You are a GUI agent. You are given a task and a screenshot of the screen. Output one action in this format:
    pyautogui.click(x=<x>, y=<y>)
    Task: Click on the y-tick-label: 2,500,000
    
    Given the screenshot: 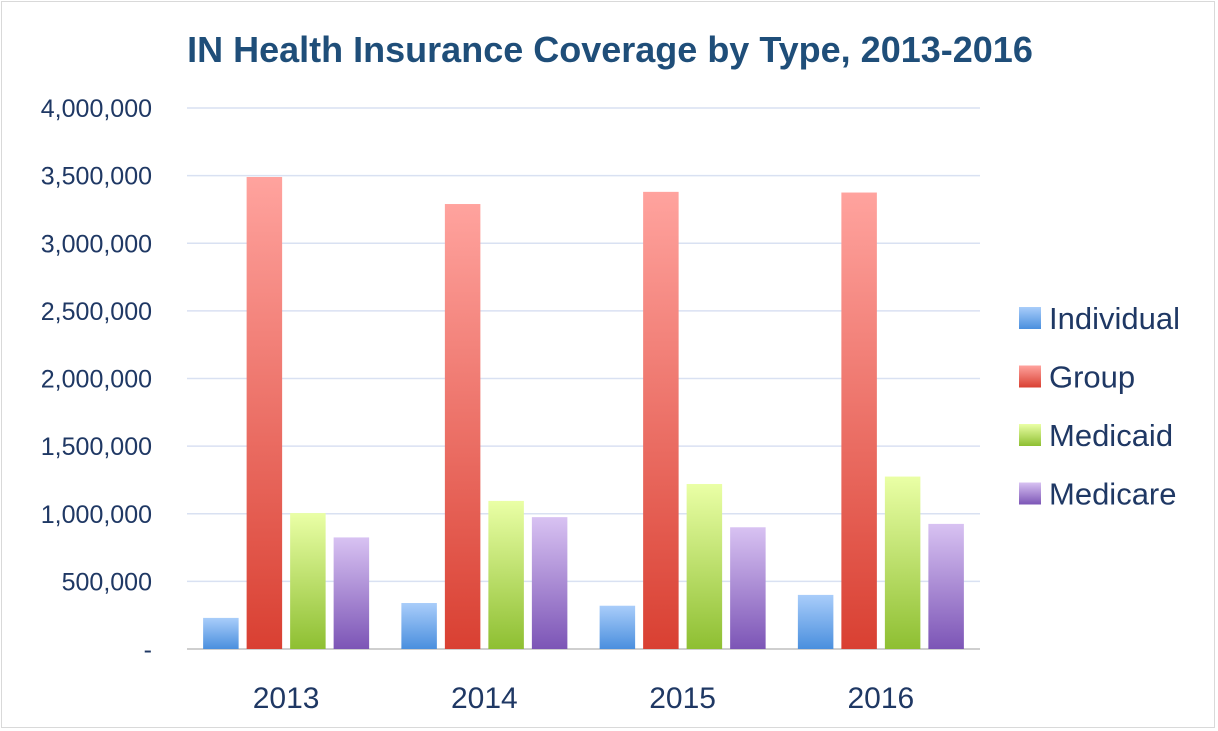 What is the action you would take?
    pyautogui.click(x=96, y=312)
    